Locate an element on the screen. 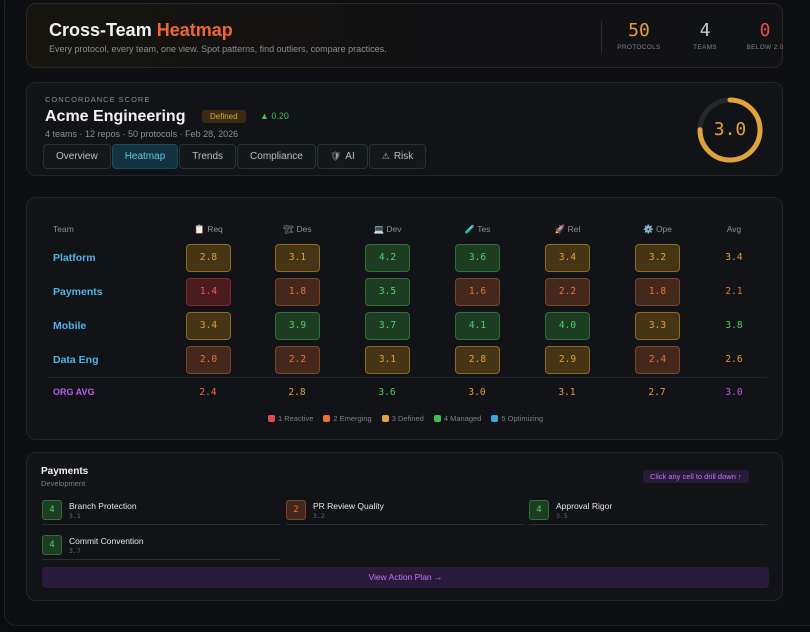  heatmap-cell: 1.4 is located at coordinates (208, 292).